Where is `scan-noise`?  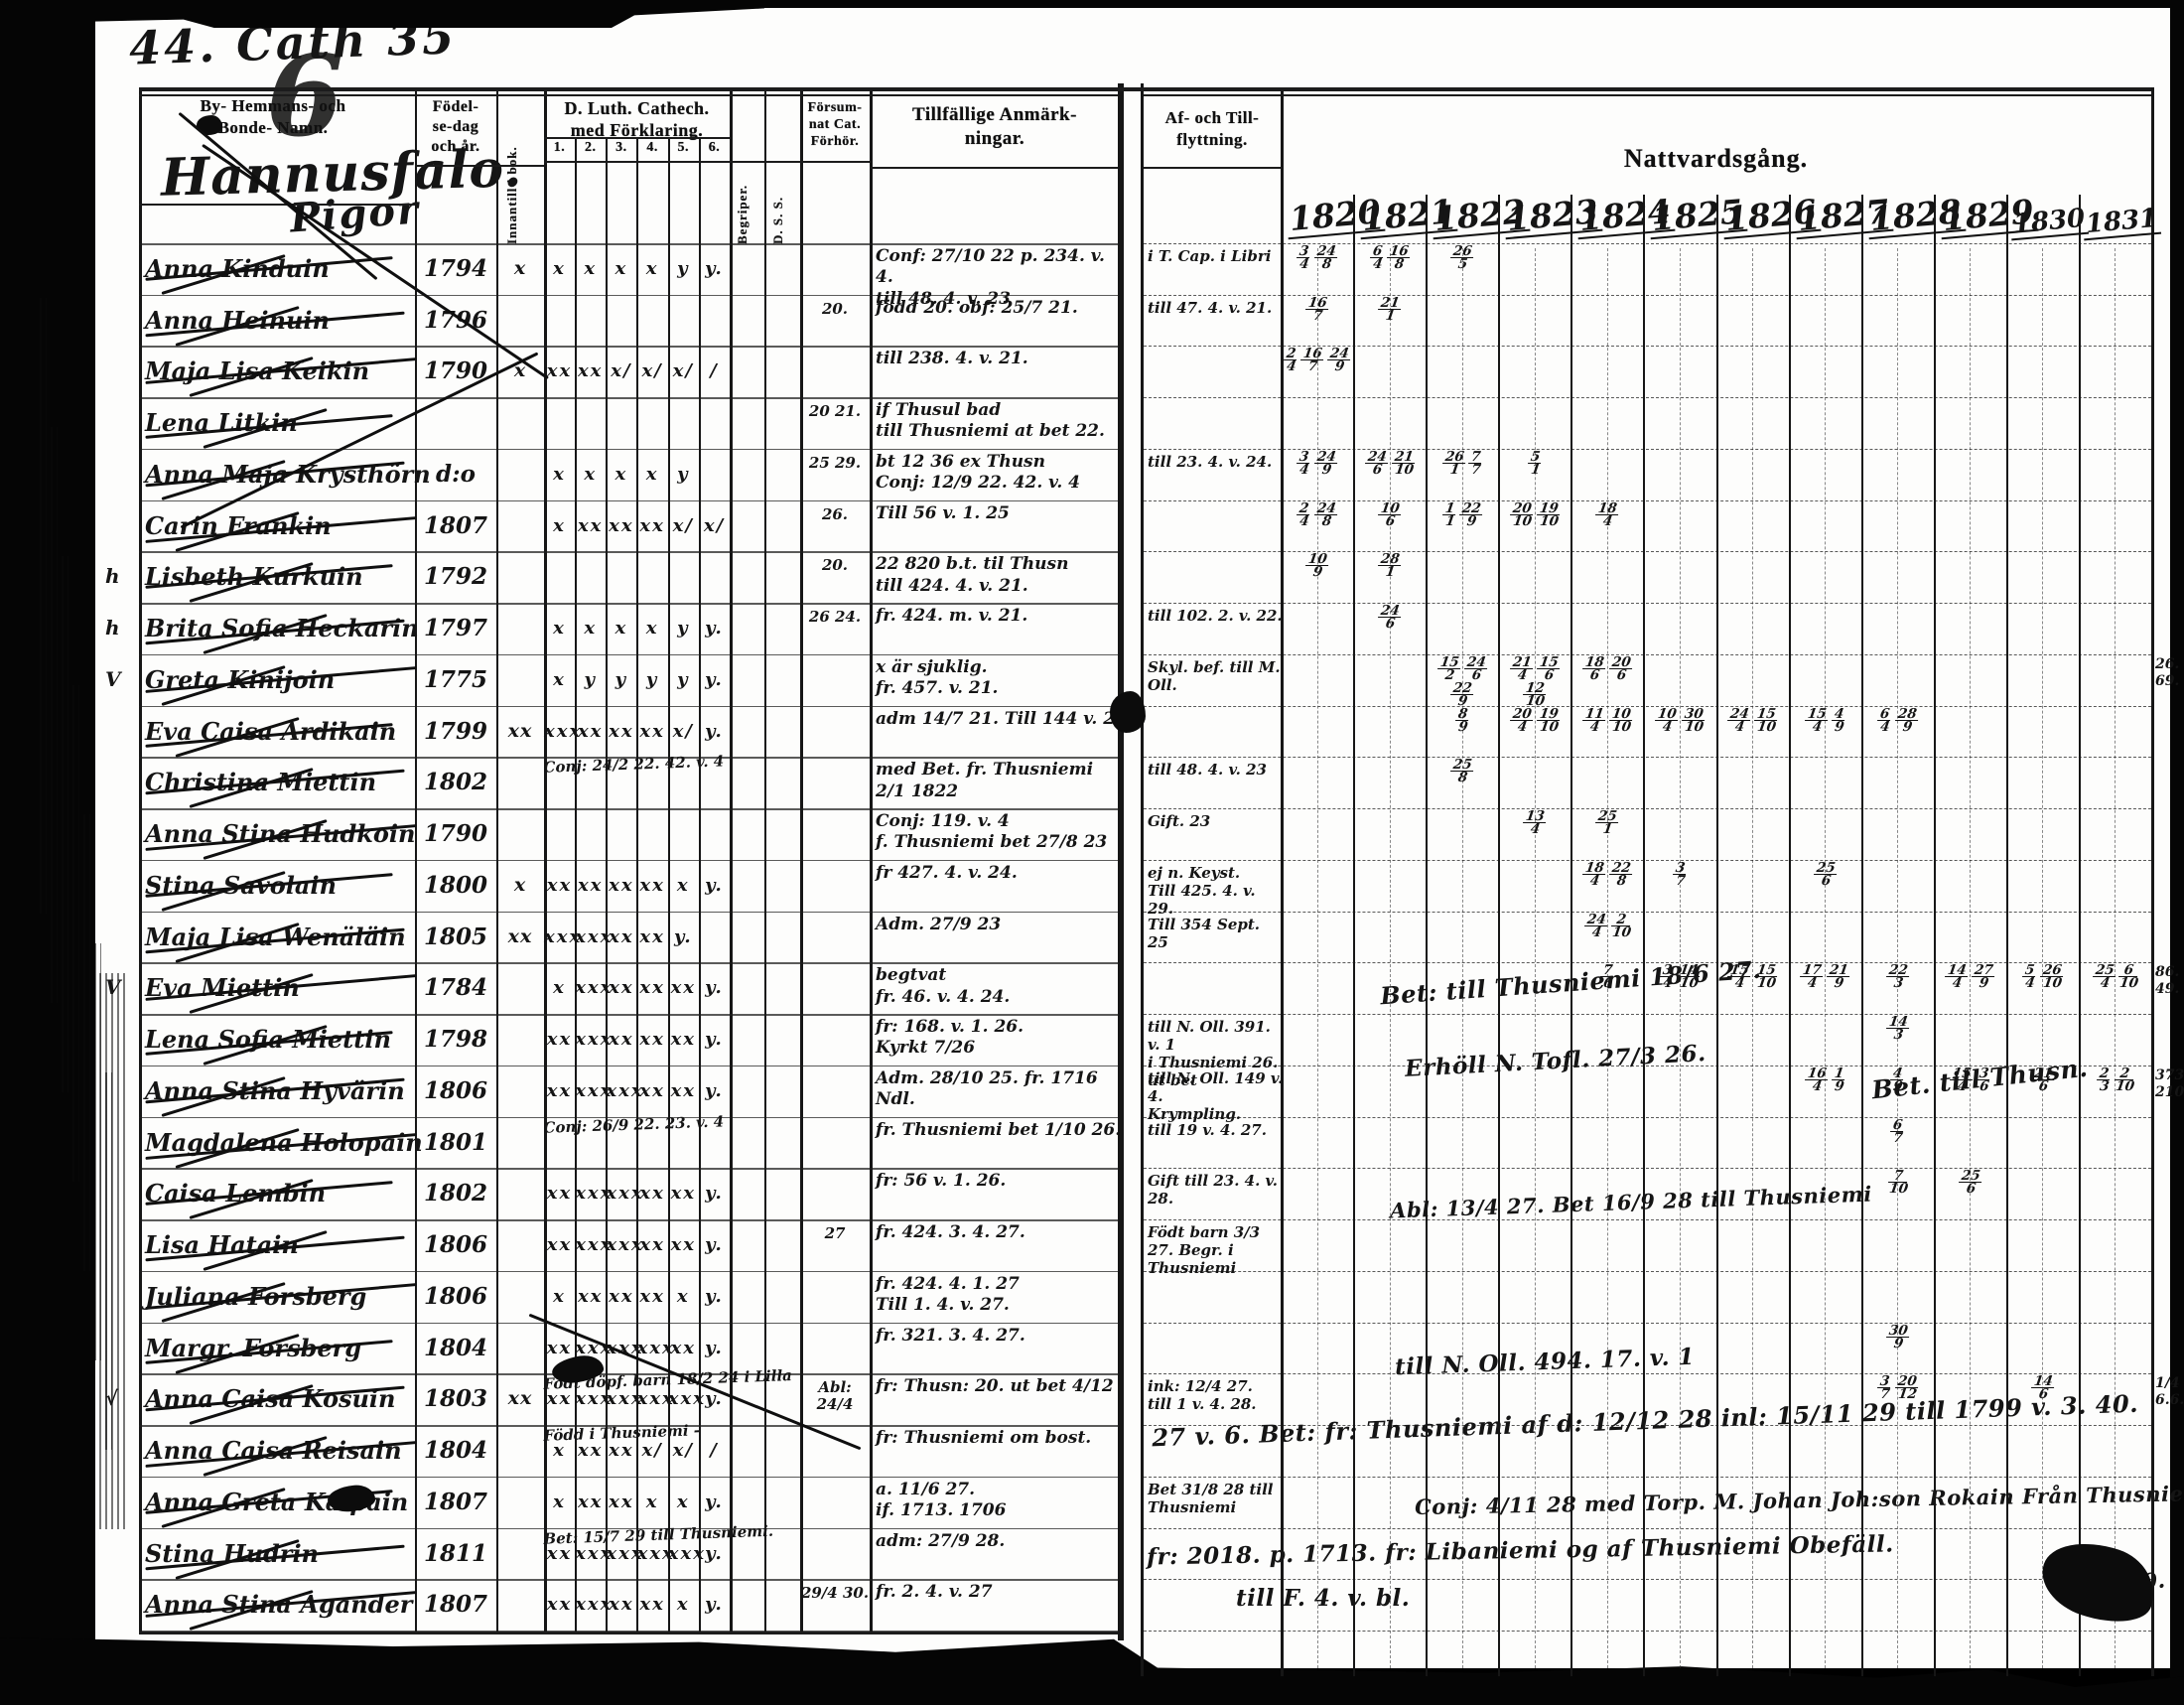 scan-noise is located at coordinates (86, 1042).